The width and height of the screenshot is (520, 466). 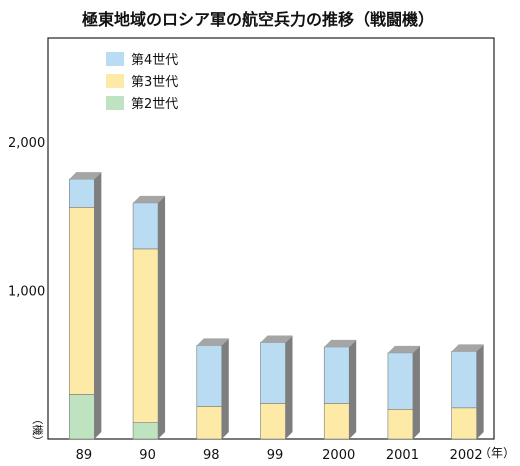 I want to click on x-tick-label: 89, so click(x=84, y=455).